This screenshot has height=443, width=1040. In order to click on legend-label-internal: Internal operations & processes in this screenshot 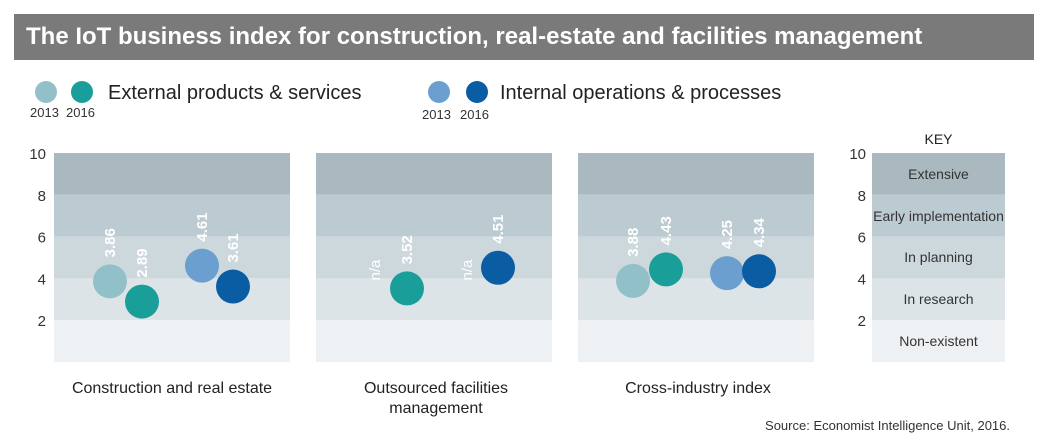, I will do `click(641, 93)`.